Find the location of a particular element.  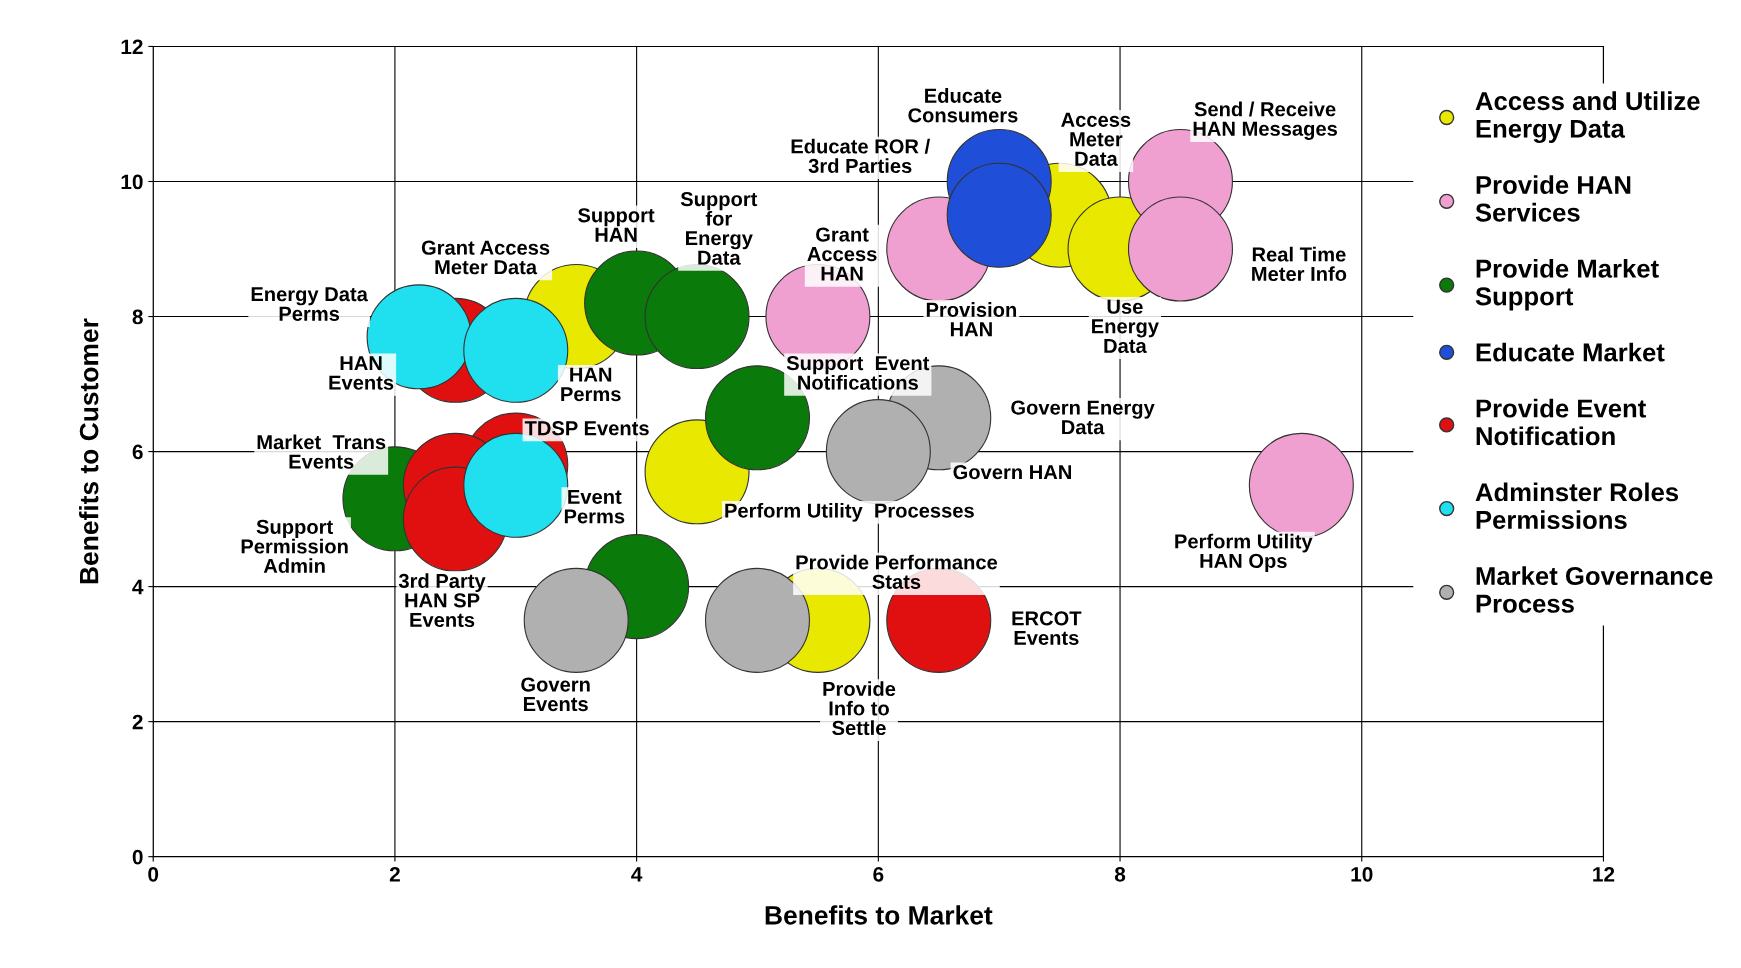

legend-label: Provide Market Support is located at coordinates (1567, 284).